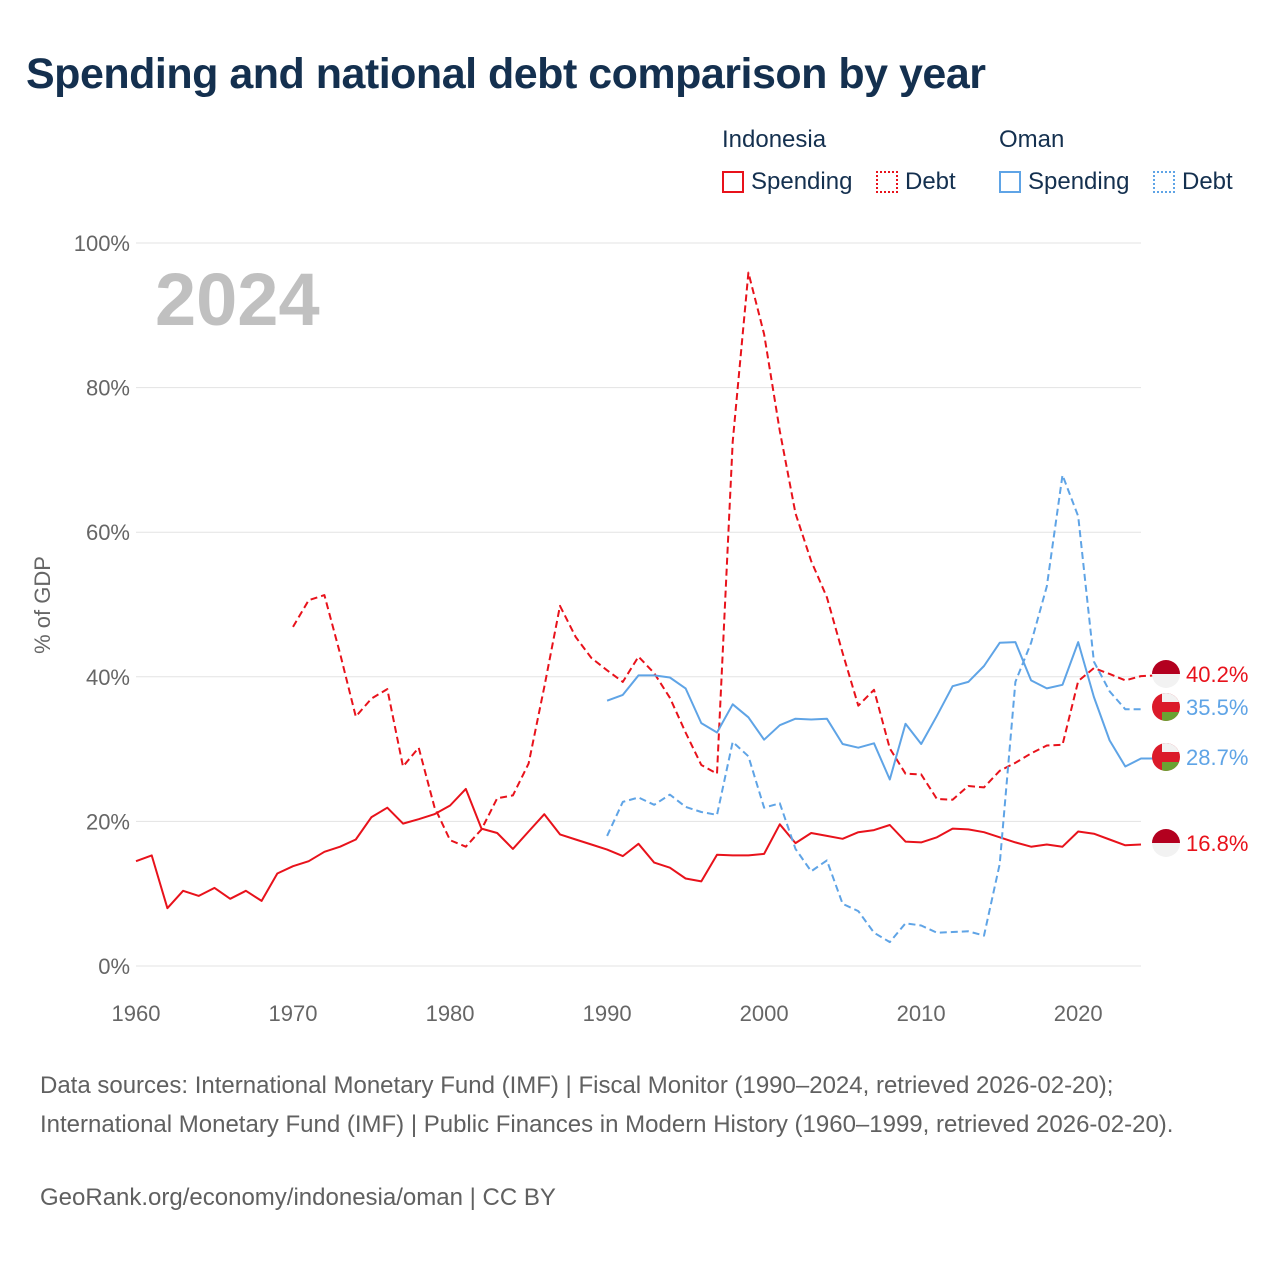 Image resolution: width=1280 pixels, height=1280 pixels. What do you see at coordinates (774, 139) in the screenshot?
I see `legend-group-name: Indonesia` at bounding box center [774, 139].